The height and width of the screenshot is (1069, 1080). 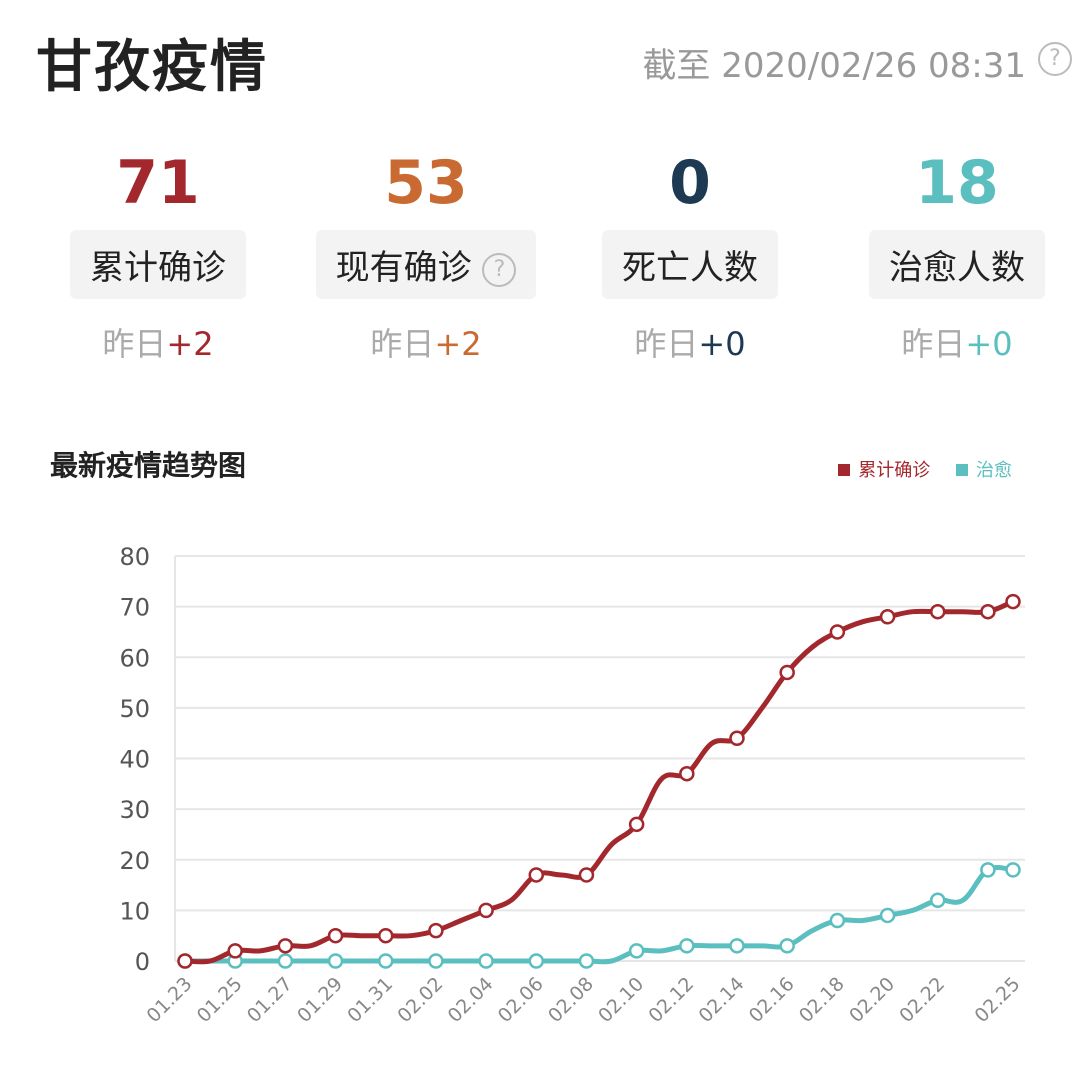 I want to click on y-tick-label: 30, so click(x=134, y=810).